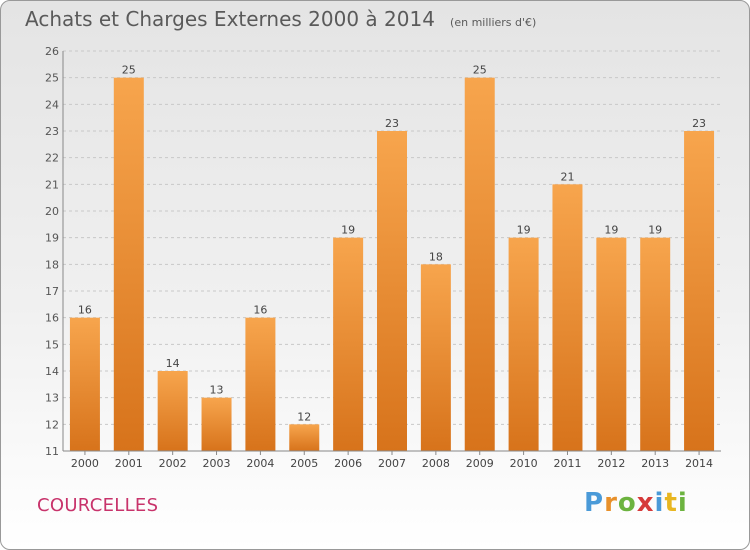  Describe the element at coordinates (129, 463) in the screenshot. I see `x-tick-label: 2001` at that location.